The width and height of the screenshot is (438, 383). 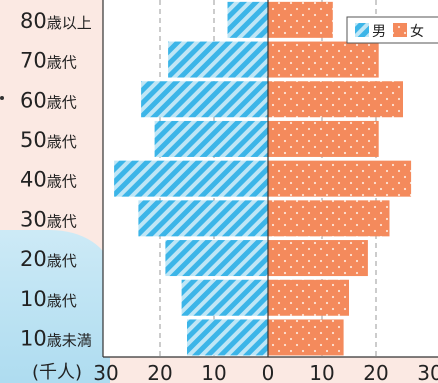 What do you see at coordinates (56, 338) in the screenshot?
I see `category-label: 10歳未満` at bounding box center [56, 338].